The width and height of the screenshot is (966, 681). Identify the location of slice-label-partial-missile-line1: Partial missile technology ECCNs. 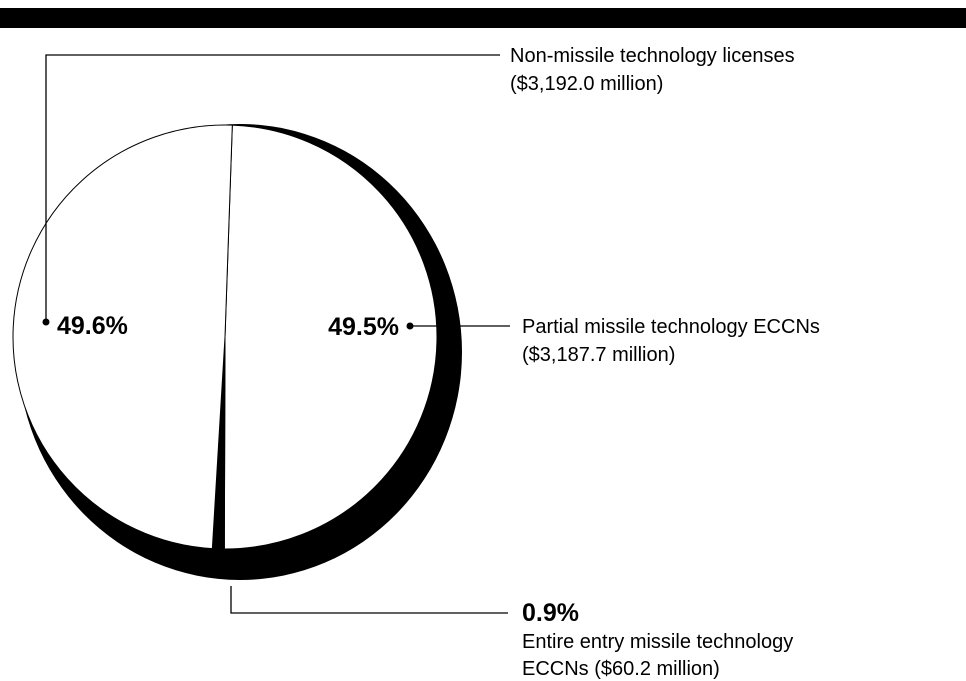
(671, 327).